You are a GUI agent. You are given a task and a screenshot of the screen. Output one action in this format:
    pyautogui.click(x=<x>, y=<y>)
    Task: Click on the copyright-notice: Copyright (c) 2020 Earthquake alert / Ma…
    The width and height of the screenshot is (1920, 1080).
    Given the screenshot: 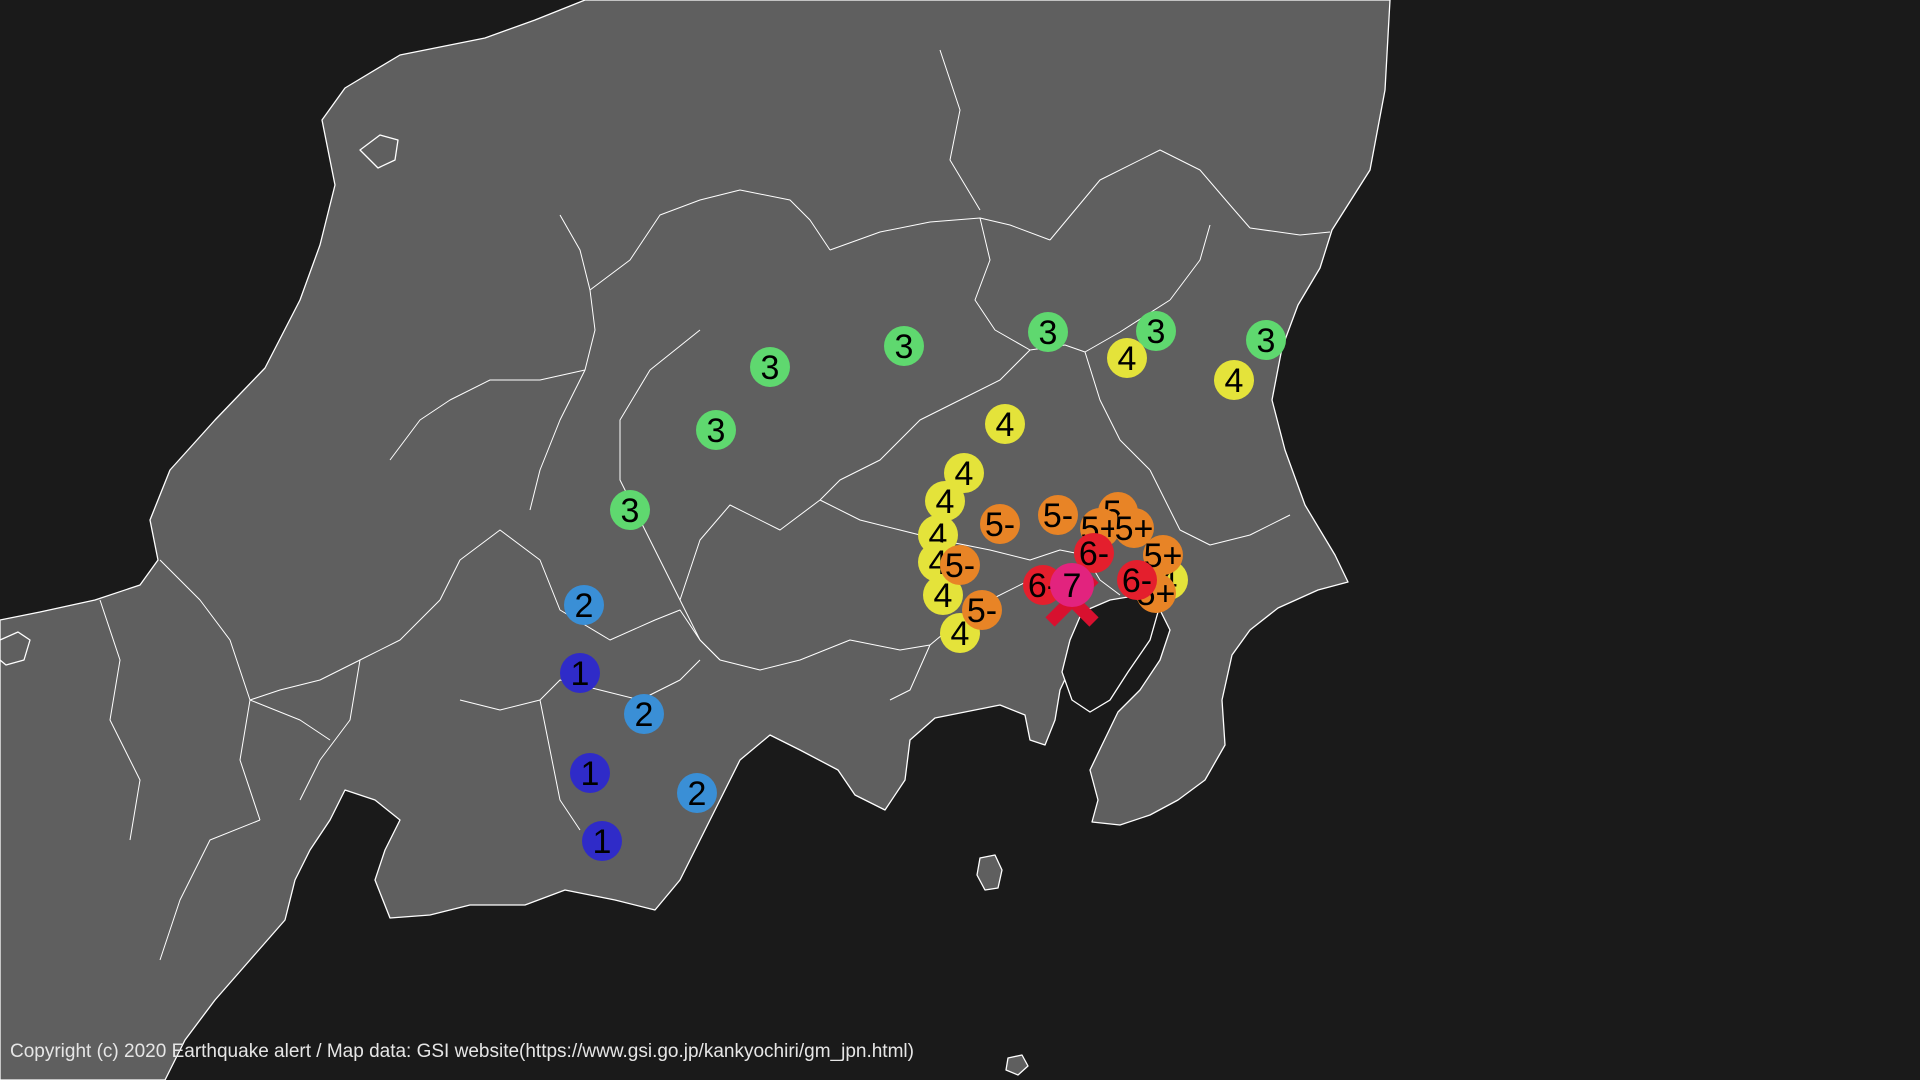 What is the action you would take?
    pyautogui.click(x=462, y=1051)
    